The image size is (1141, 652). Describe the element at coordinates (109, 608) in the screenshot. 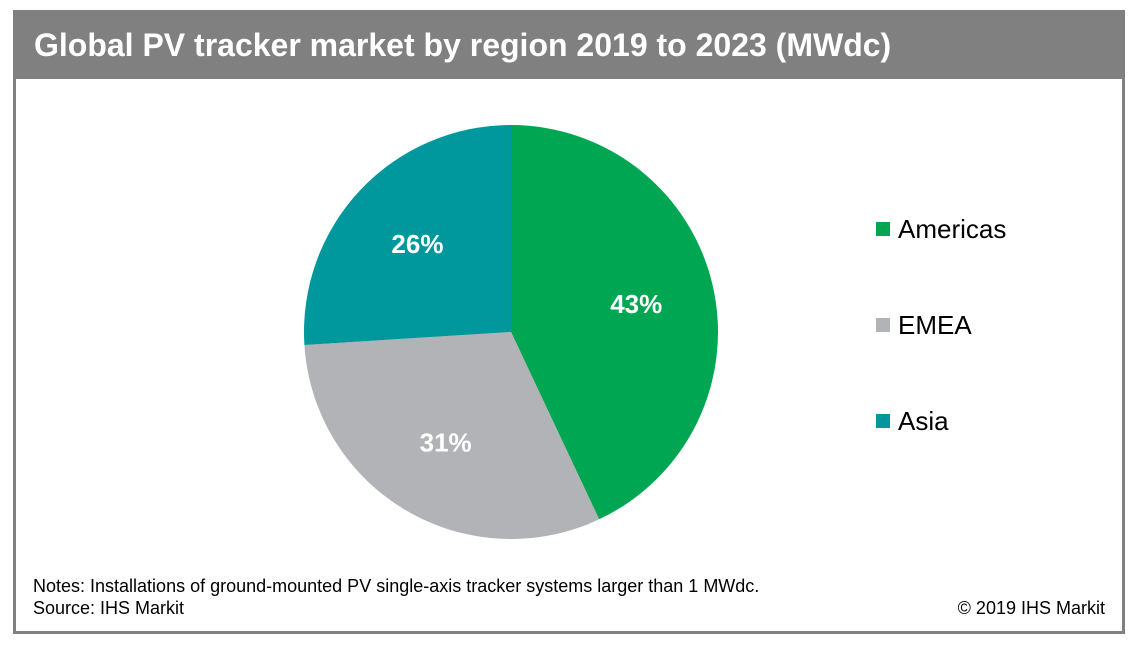

I see `source-text: Source: IHS Markit` at that location.